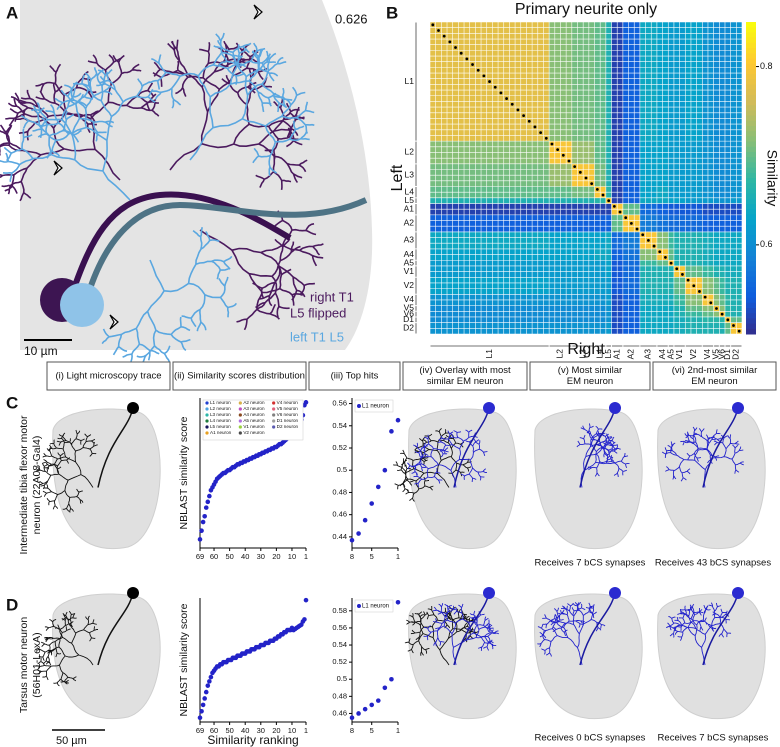 The image size is (780, 747). I want to click on x-group-label: V4, so click(707, 354).